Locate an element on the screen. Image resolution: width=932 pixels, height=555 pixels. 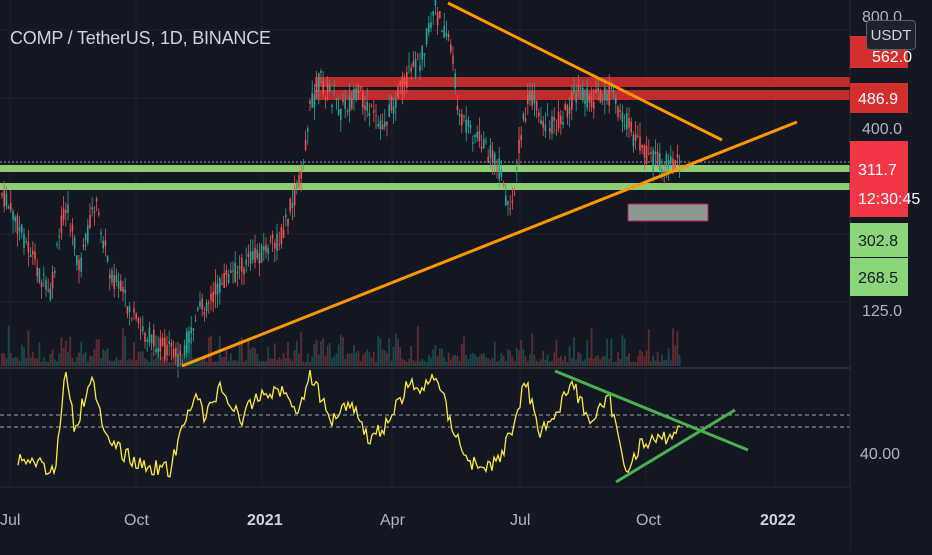
target-box-annotation is located at coordinates (668, 212).